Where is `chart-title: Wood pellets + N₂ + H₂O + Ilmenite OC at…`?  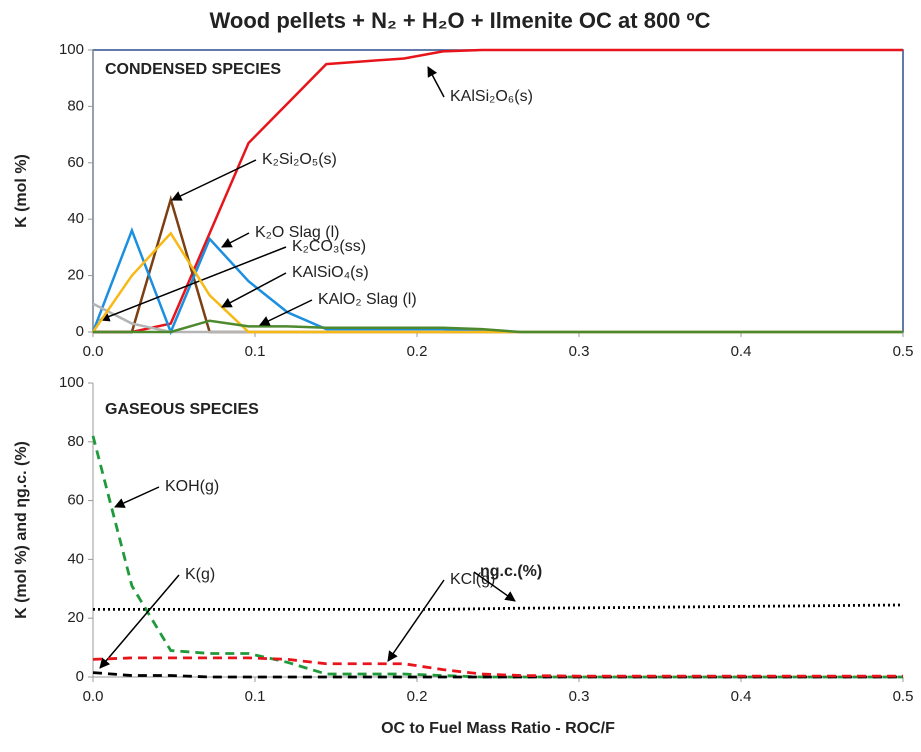
chart-title: Wood pellets + N₂ + H₂O + Ilmenite OC at… is located at coordinates (460, 20).